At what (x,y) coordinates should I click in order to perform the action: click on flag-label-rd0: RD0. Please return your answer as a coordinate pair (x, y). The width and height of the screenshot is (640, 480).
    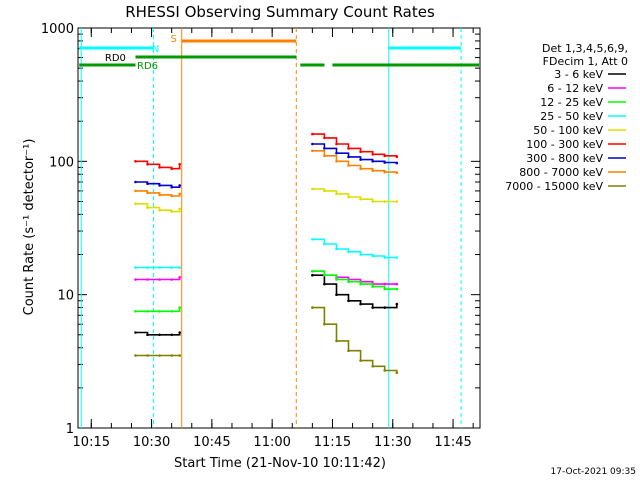
    Looking at the image, I should click on (115, 58).